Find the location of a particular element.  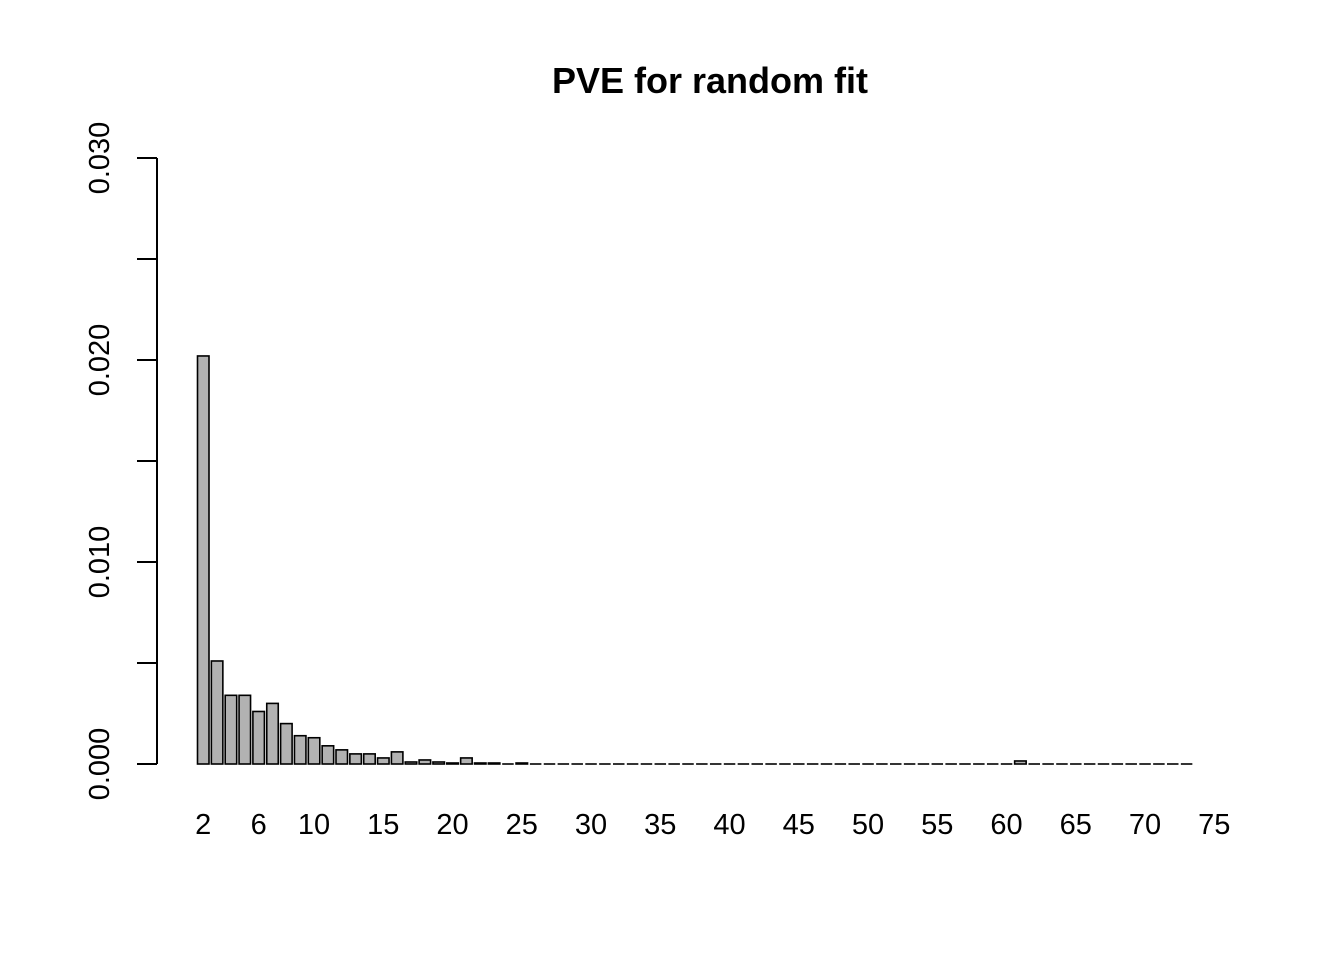

y-tick-label: 0.010 is located at coordinates (100, 562).